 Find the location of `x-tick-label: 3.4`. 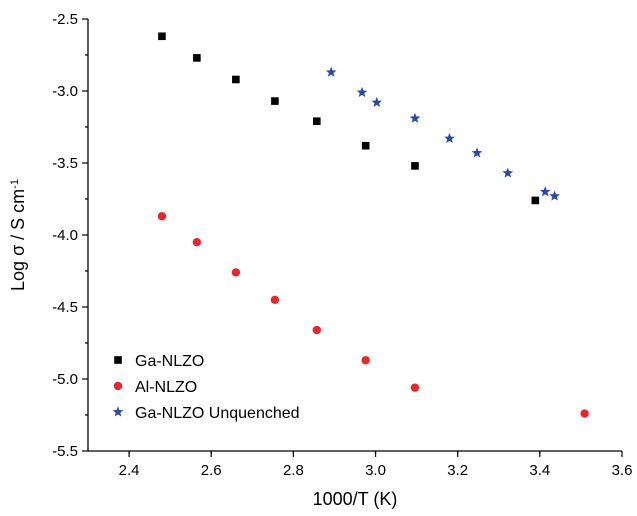

x-tick-label: 3.4 is located at coordinates (539, 470).